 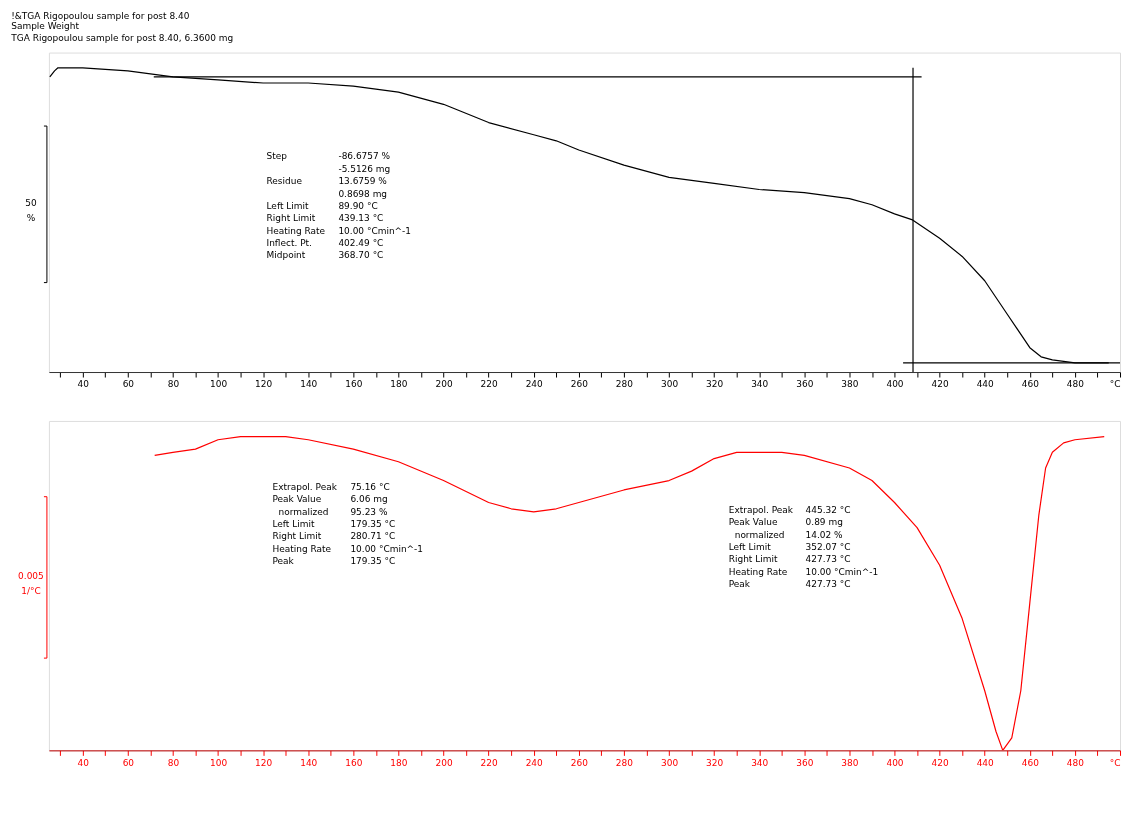 I want to click on chart-title: !&TGA Rigopoulou sample for post 8.40, so click(x=100, y=15).